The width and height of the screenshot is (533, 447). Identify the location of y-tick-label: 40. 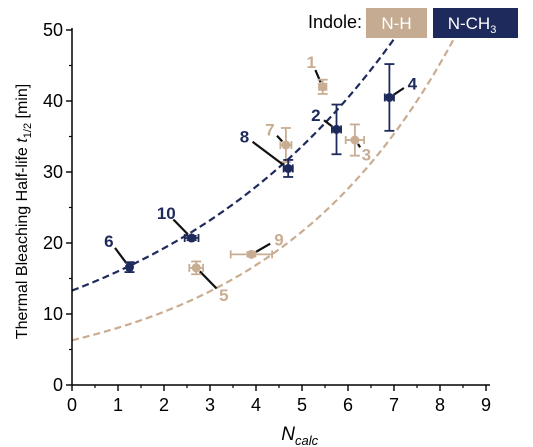
(53, 101).